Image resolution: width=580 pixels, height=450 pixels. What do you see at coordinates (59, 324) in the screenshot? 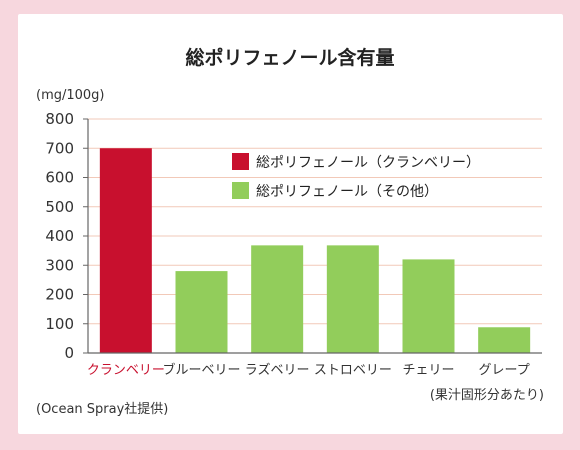
I see `y-tick-label: 100` at bounding box center [59, 324].